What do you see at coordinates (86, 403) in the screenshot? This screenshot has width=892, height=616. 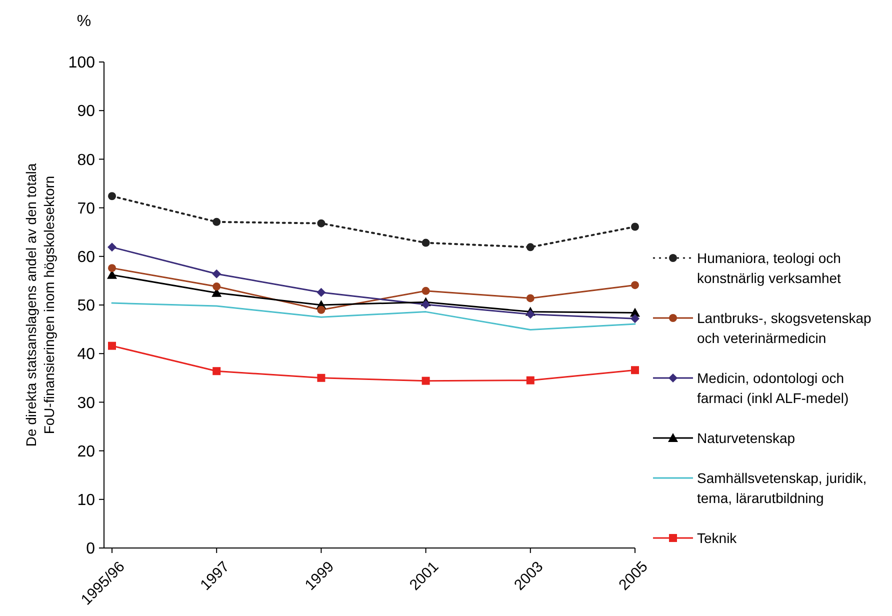 I see `y-tick-label: 30` at bounding box center [86, 403].